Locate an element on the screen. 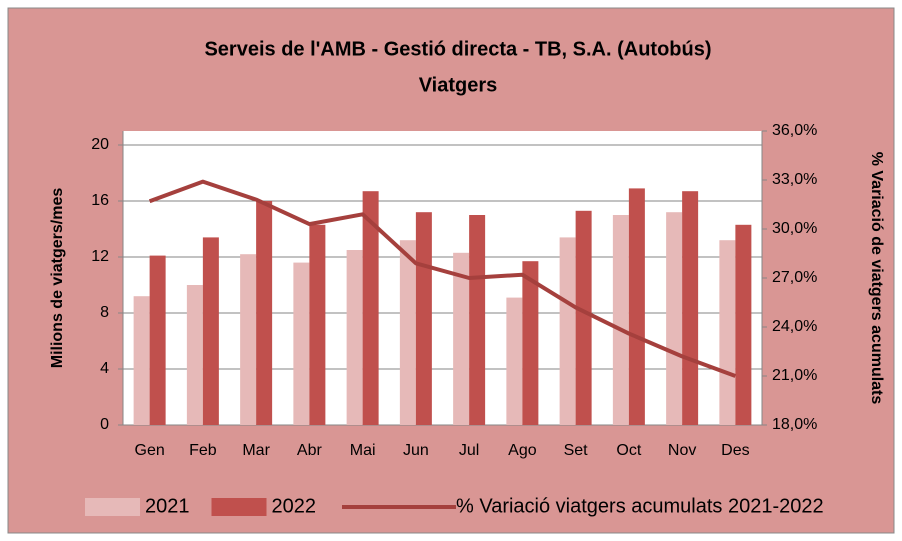  y2-tick-label: 21,0% is located at coordinates (794, 375).